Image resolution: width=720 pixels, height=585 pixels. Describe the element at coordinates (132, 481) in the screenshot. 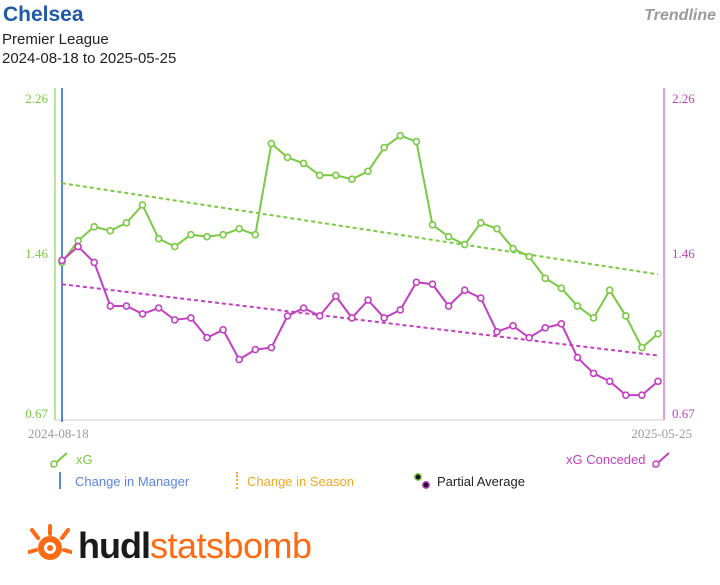

I see `manager-legend-label: Change in Manager` at that location.